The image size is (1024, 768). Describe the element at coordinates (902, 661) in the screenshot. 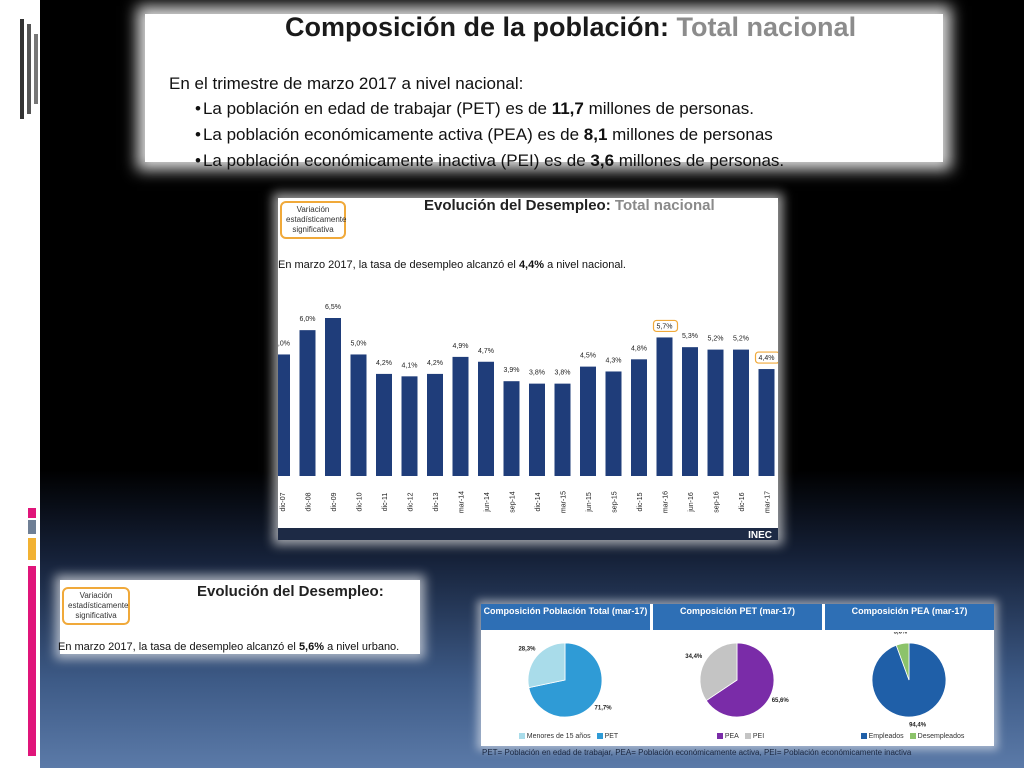

I see `pie-slice-desempleados` at that location.